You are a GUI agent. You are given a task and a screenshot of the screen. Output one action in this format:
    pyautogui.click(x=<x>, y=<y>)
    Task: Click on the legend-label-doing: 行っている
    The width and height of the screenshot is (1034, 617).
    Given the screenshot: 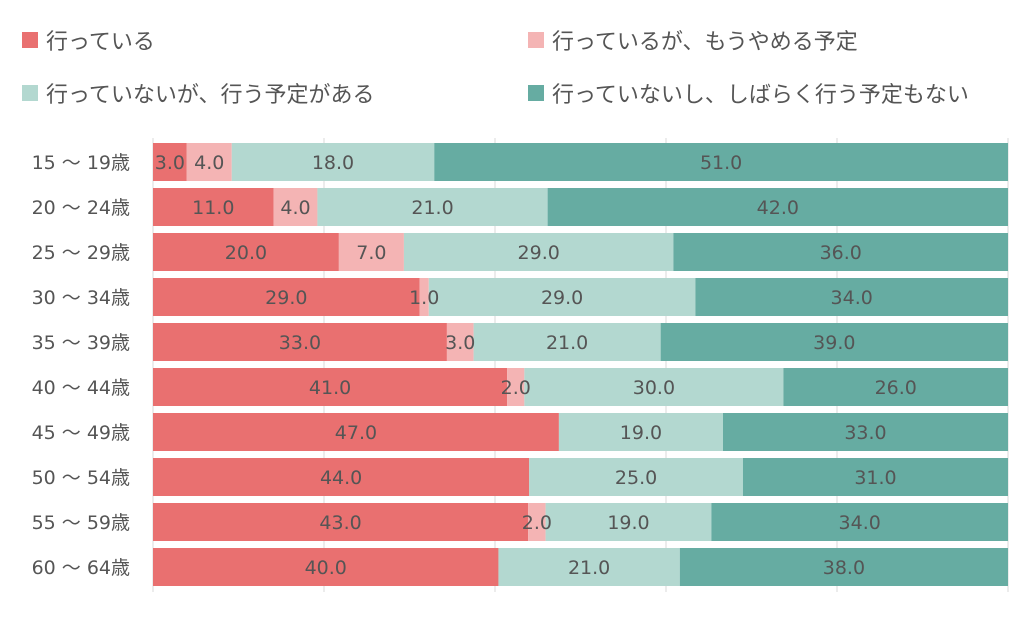 What is the action you would take?
    pyautogui.click(x=100, y=42)
    